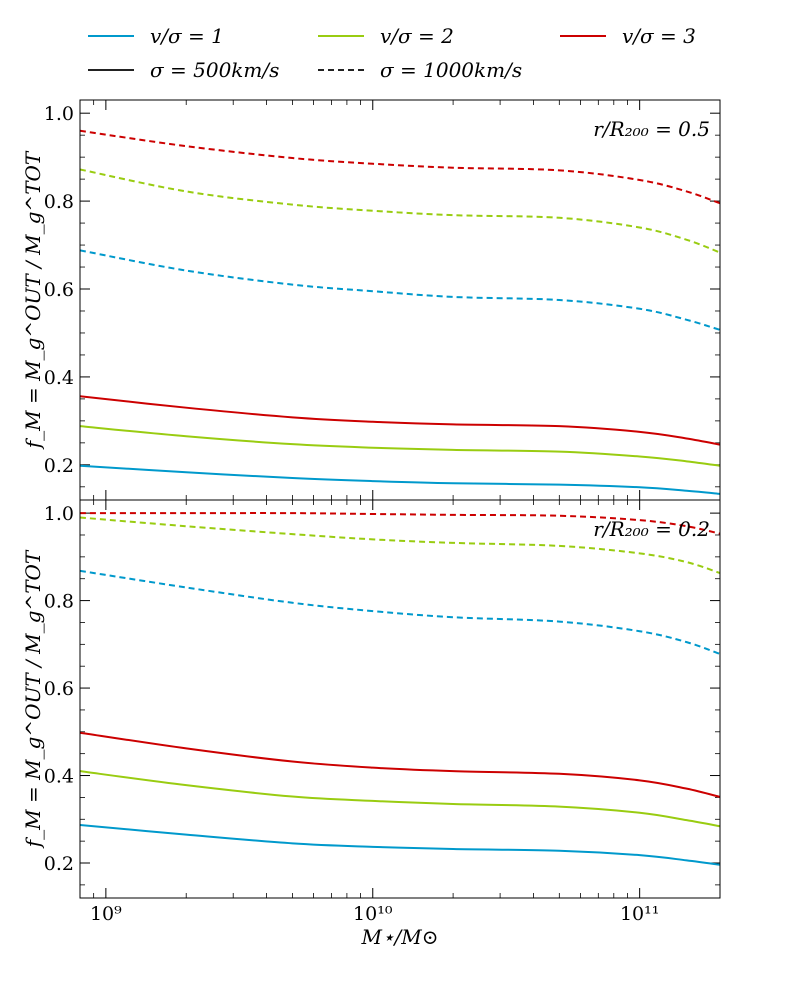  Describe the element at coordinates (659, 36) in the screenshot. I see `legend-label-3: v/σ = 3` at that location.